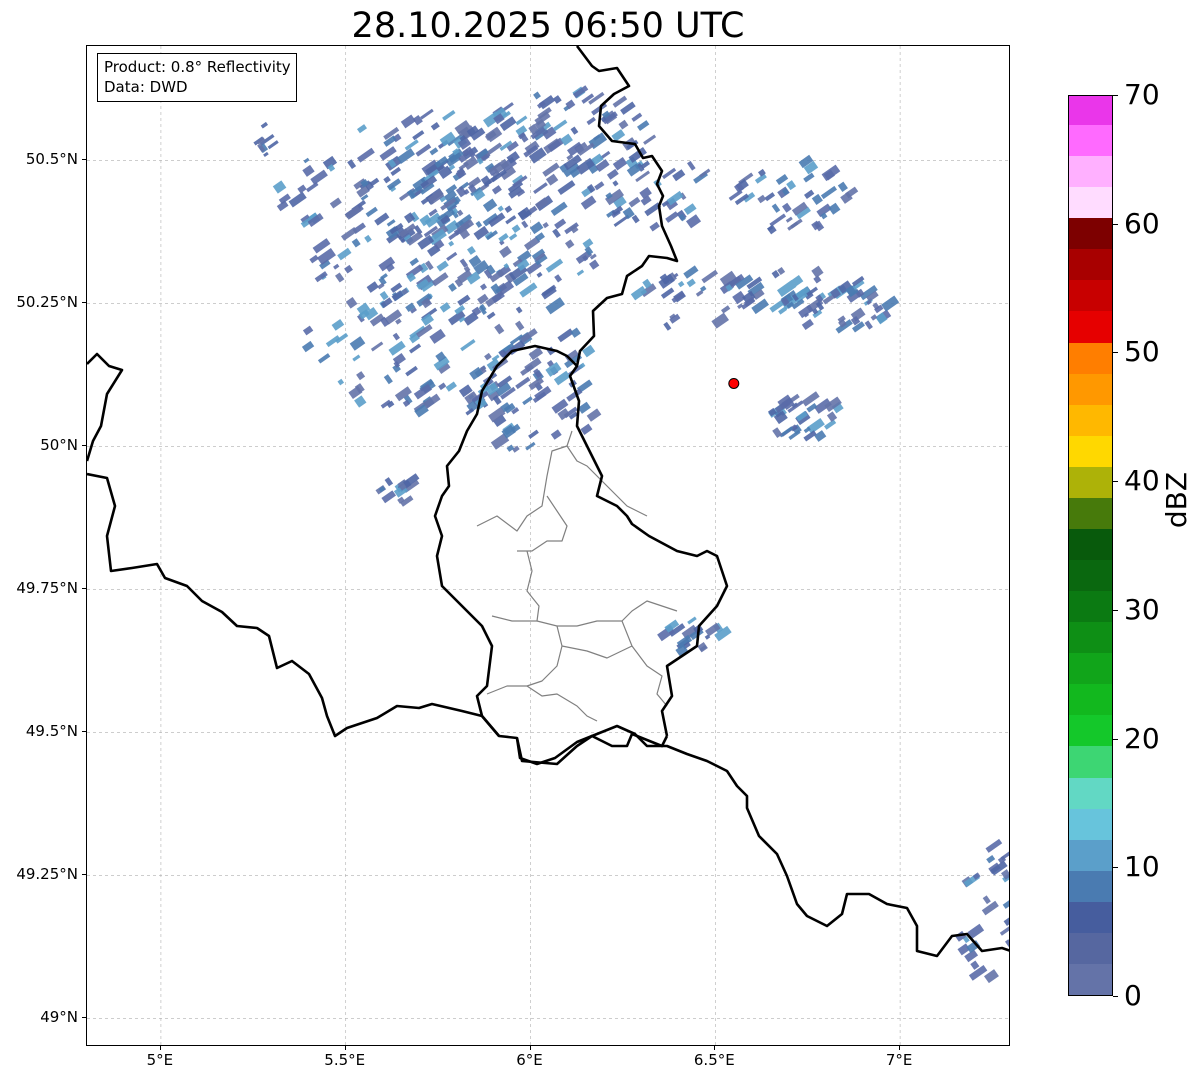 This screenshot has width=1202, height=1081. What do you see at coordinates (715, 1048) in the screenshot?
I see `lon-tick-mark` at bounding box center [715, 1048].